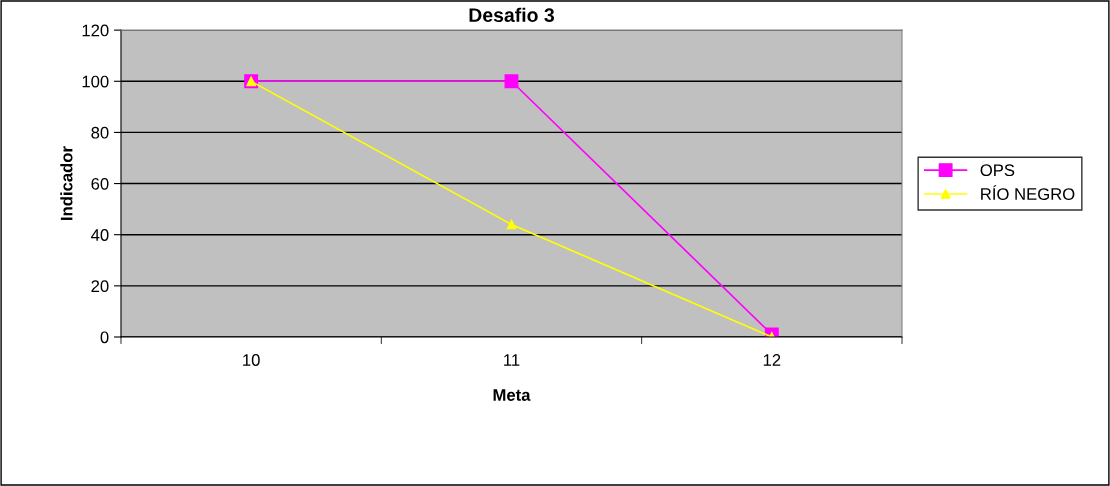 The height and width of the screenshot is (486, 1110). What do you see at coordinates (95, 81) in the screenshot?
I see `y-tick-label: 100` at bounding box center [95, 81].